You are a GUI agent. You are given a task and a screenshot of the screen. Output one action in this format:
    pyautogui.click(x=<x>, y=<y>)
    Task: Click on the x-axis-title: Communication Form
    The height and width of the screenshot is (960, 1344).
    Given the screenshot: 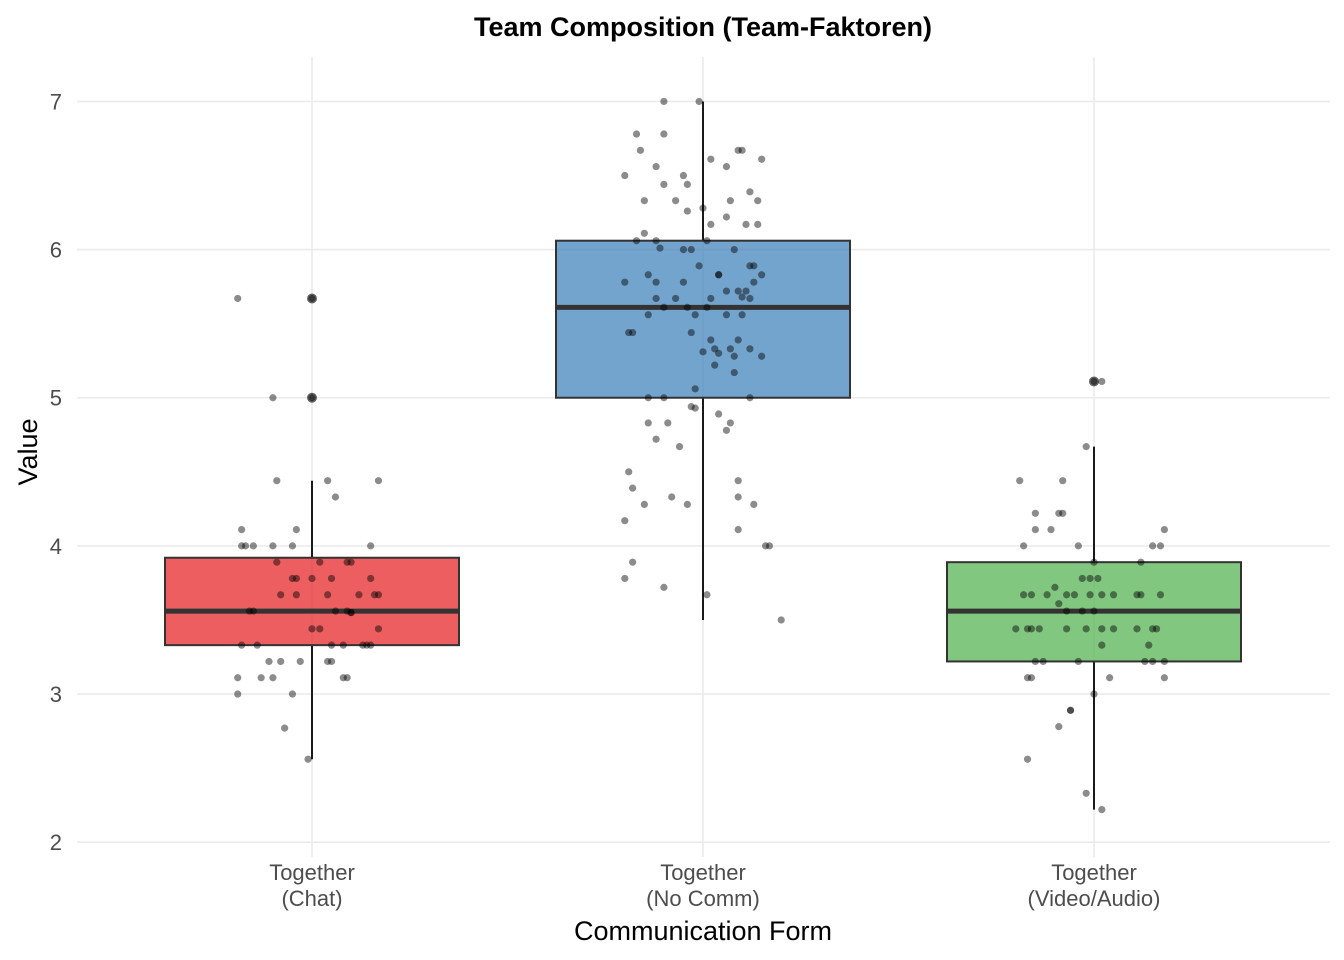 What is the action you would take?
    pyautogui.click(x=703, y=931)
    